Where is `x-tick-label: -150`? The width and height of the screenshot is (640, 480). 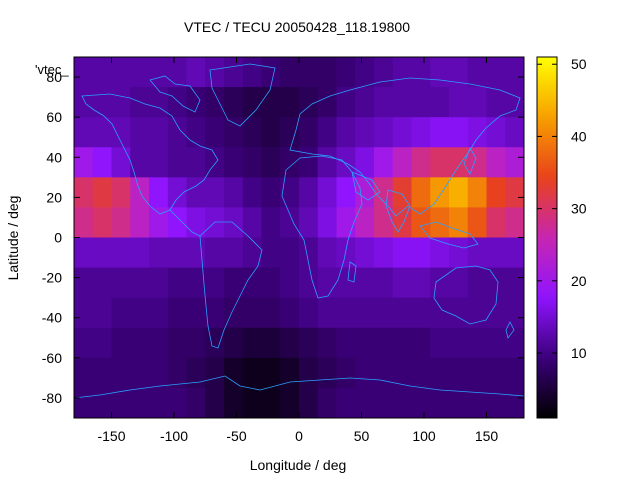 x-tick-label: -150 is located at coordinates (111, 436).